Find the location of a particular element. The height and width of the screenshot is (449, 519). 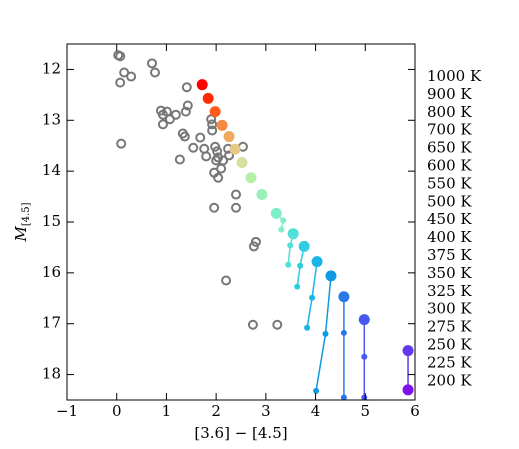

y-label-sub: [4.5] is located at coordinates (26, 214).